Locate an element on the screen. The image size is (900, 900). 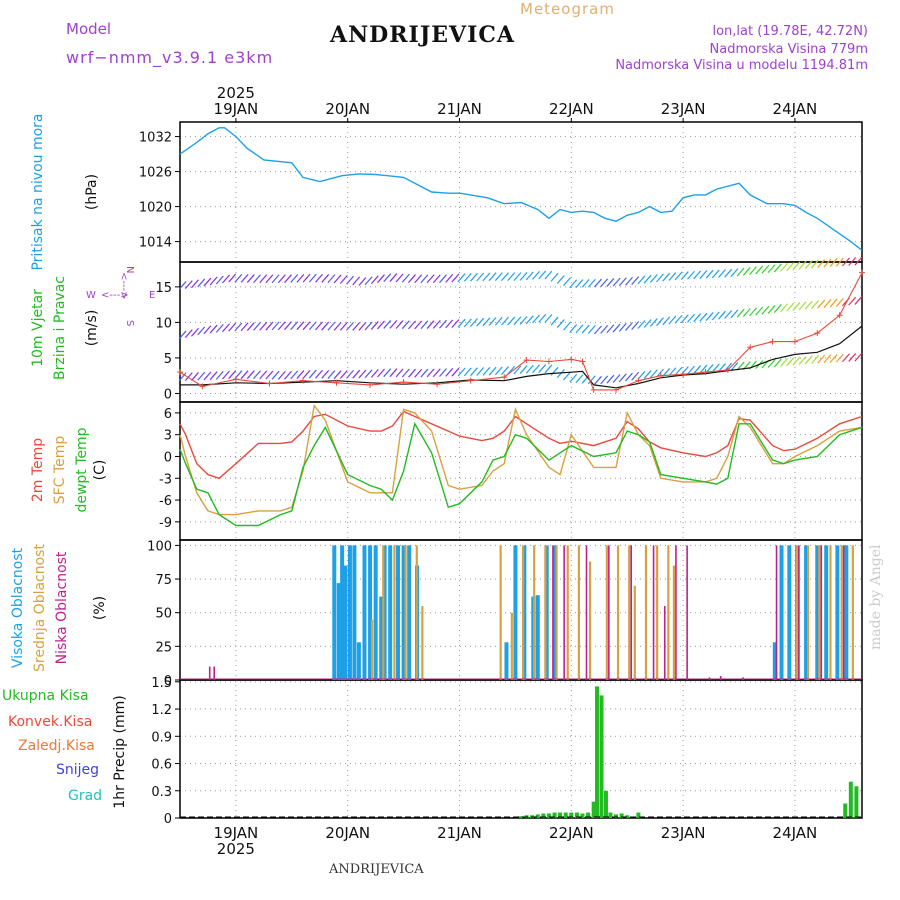
panel-frame-precip is located at coordinates (521, 749).